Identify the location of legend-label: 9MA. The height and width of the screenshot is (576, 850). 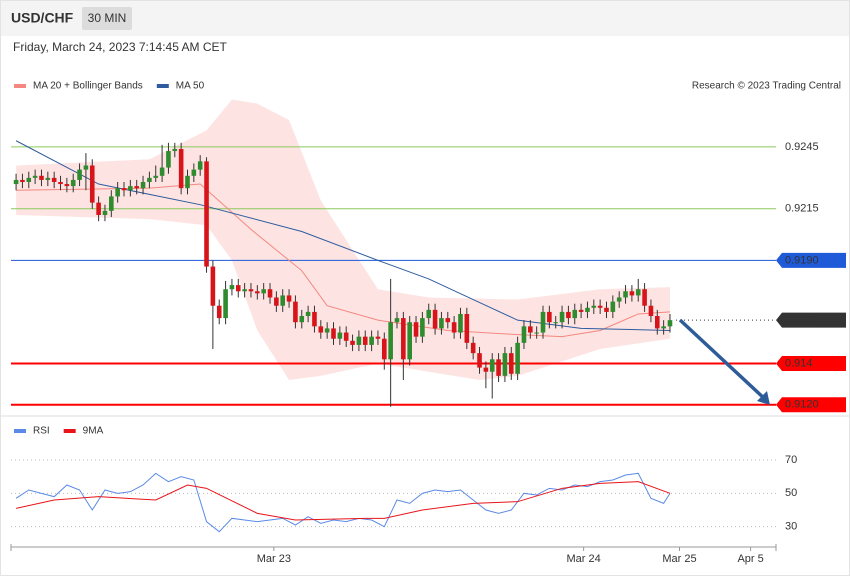
(93, 431).